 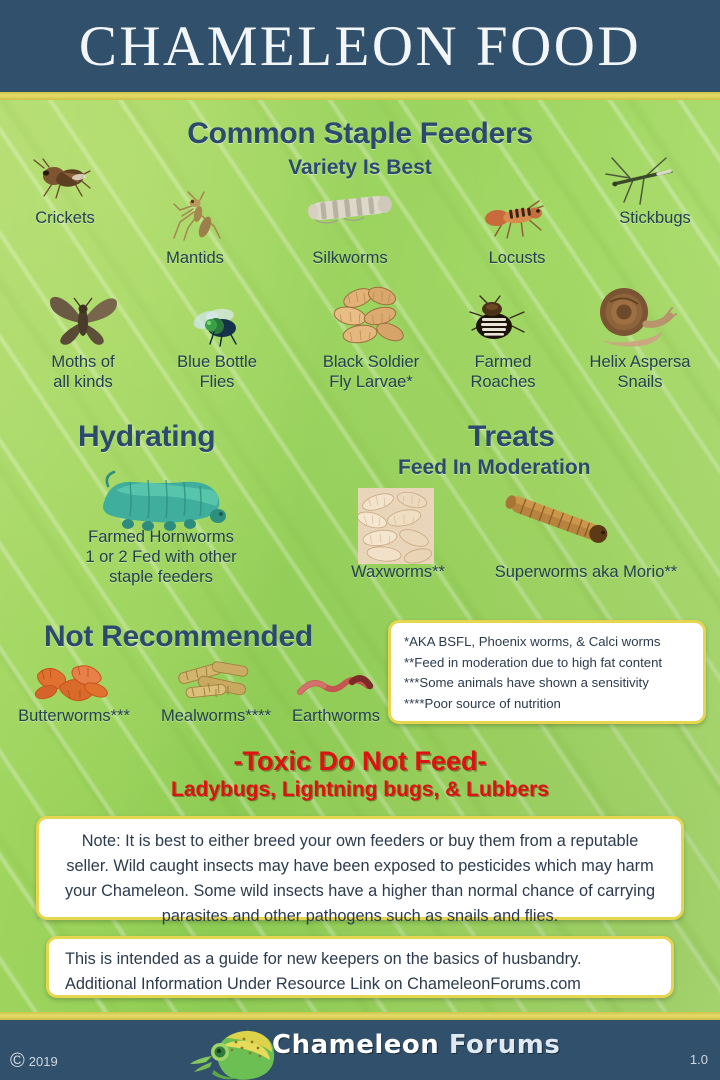 What do you see at coordinates (556, 519) in the screenshot?
I see `superworm-icon` at bounding box center [556, 519].